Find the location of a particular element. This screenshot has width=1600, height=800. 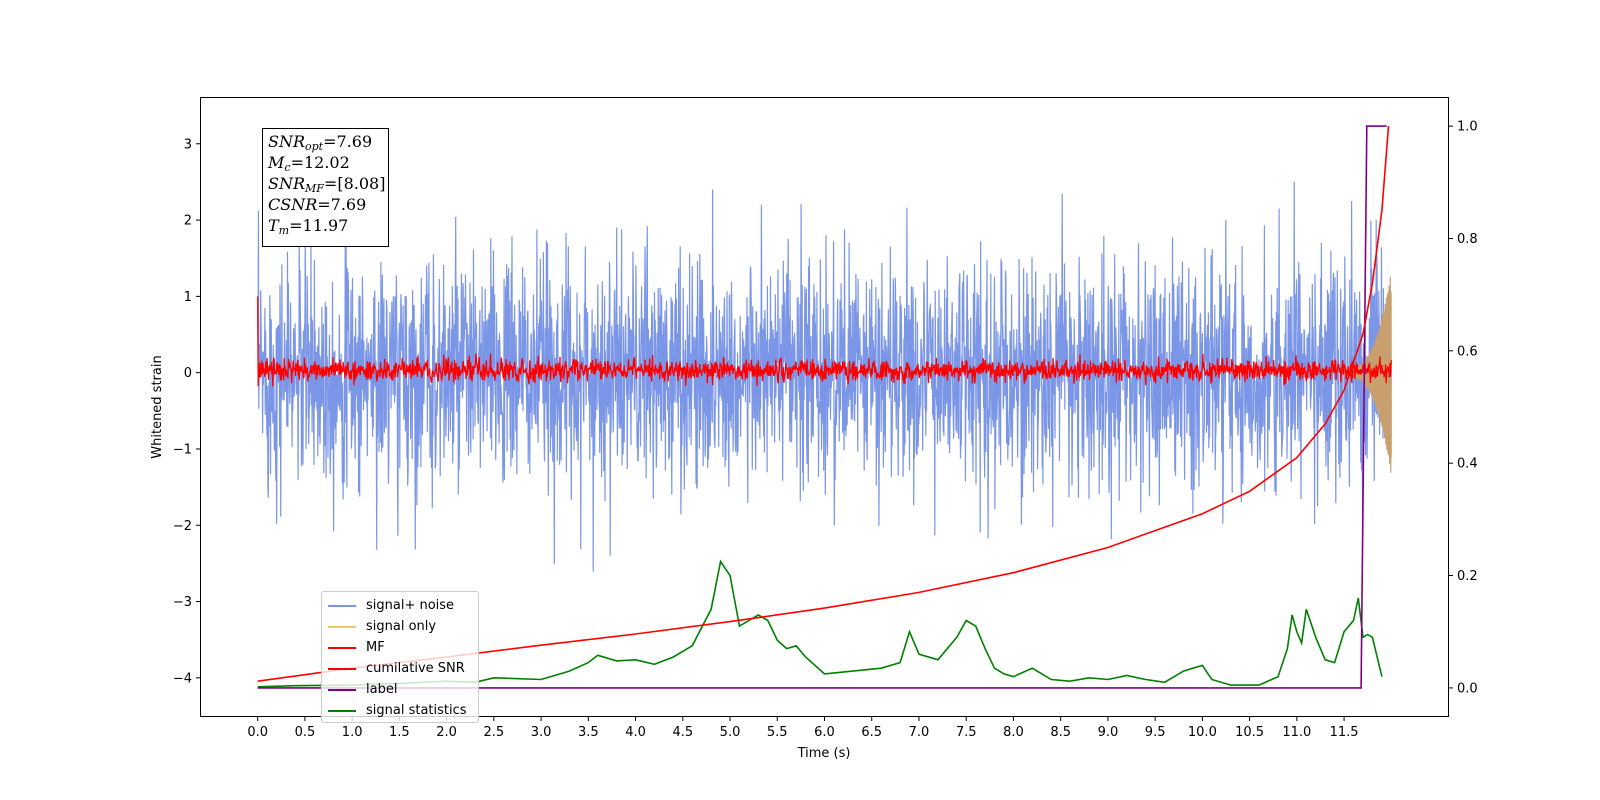

x-tick-label: 1.0 is located at coordinates (352, 732).